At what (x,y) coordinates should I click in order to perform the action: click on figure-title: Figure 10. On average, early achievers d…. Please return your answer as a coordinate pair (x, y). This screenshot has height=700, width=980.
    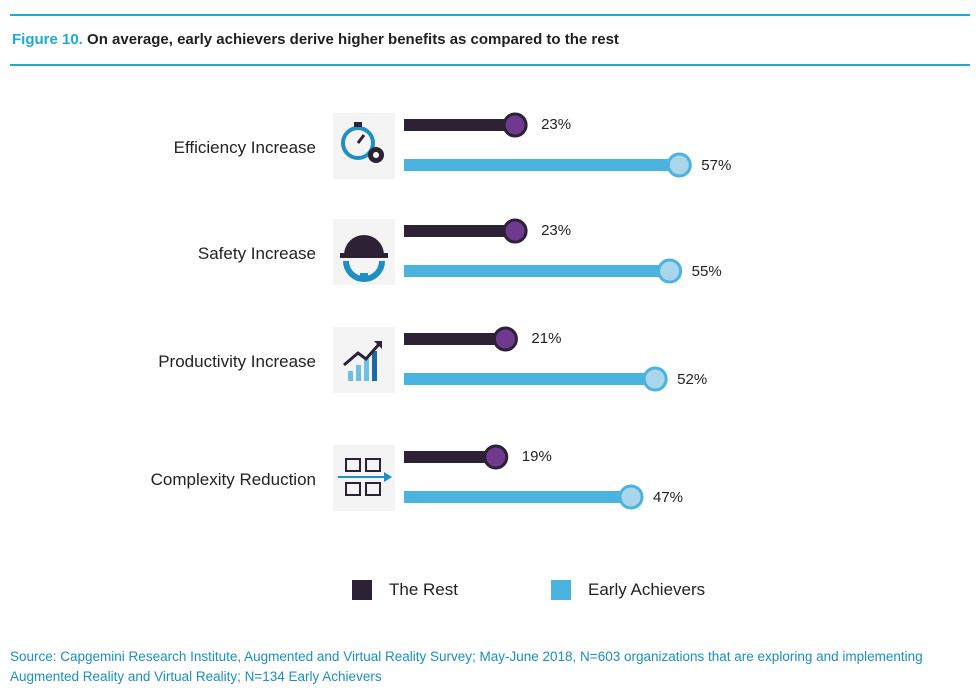
    Looking at the image, I should click on (315, 39).